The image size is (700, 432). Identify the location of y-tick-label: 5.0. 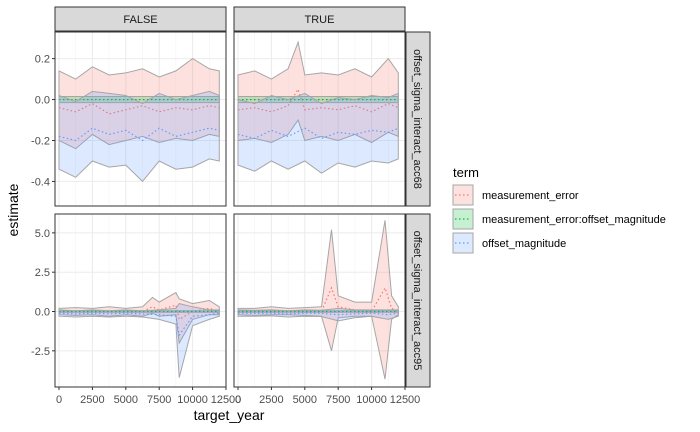
(42, 234).